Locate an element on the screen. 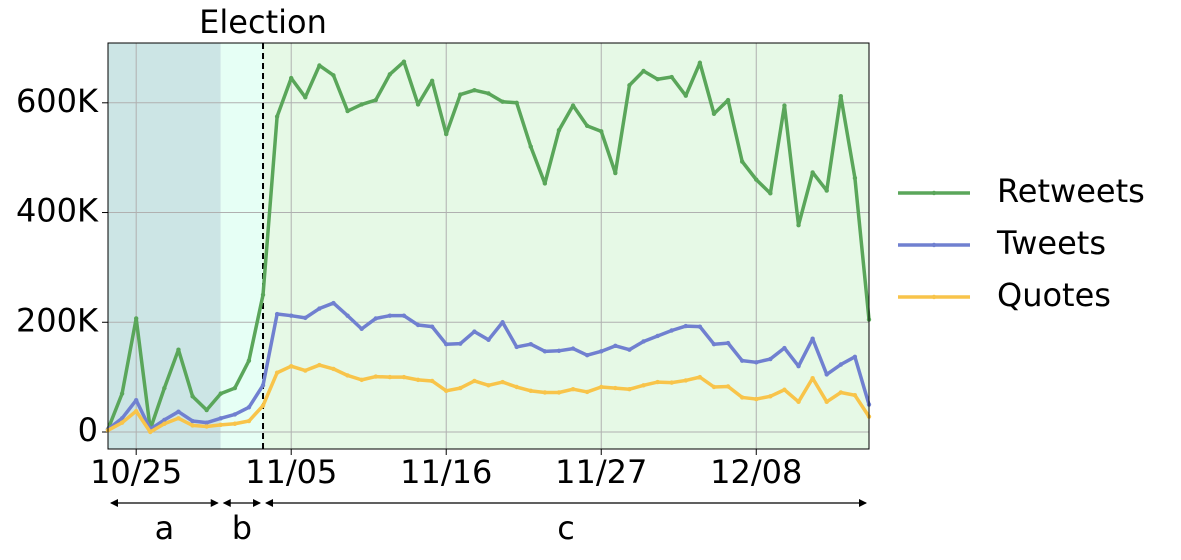 The width and height of the screenshot is (1181, 560). x-tick-label: 10/25 is located at coordinates (136, 472).